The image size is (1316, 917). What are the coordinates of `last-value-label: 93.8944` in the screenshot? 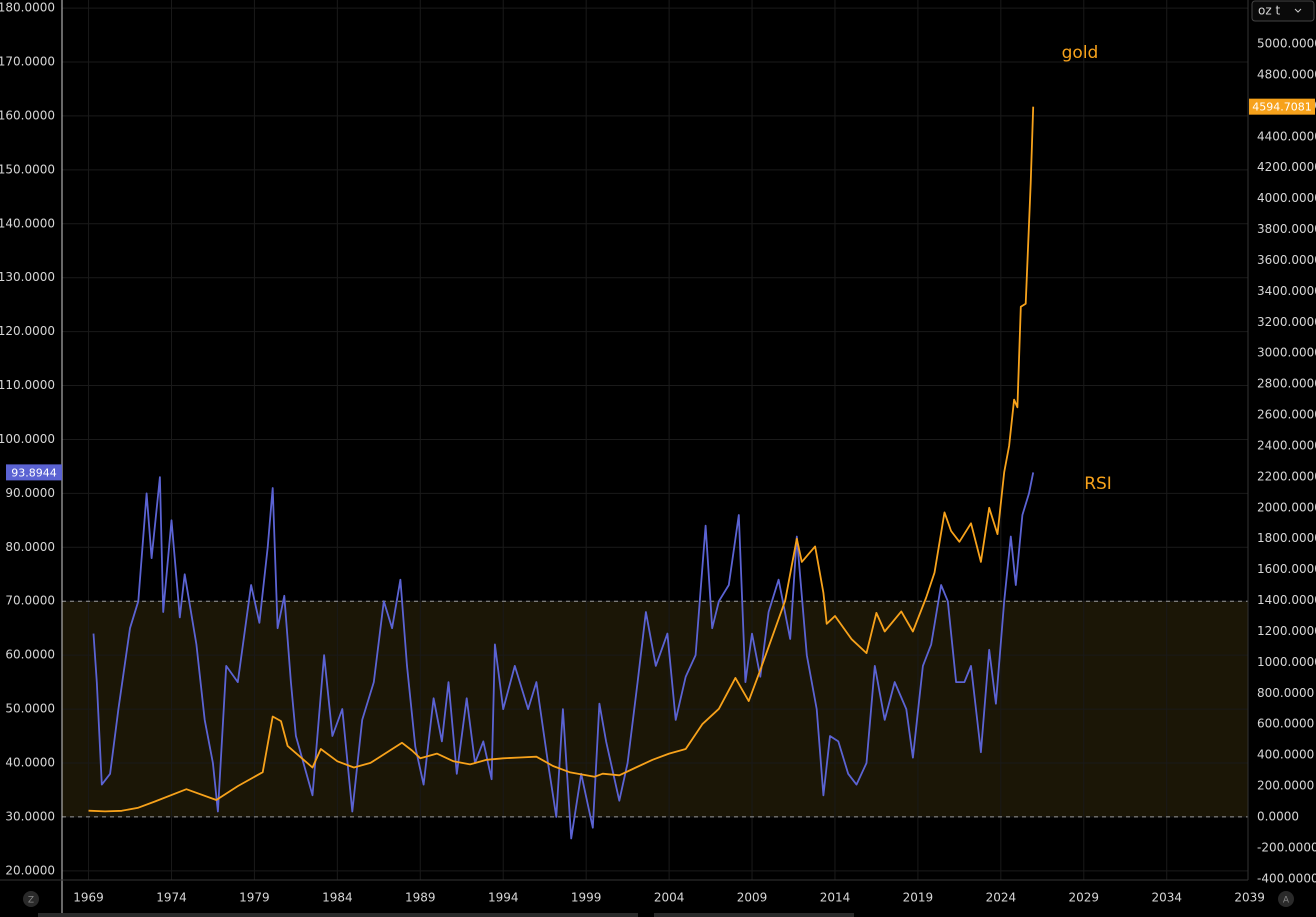 It's located at (34, 472).